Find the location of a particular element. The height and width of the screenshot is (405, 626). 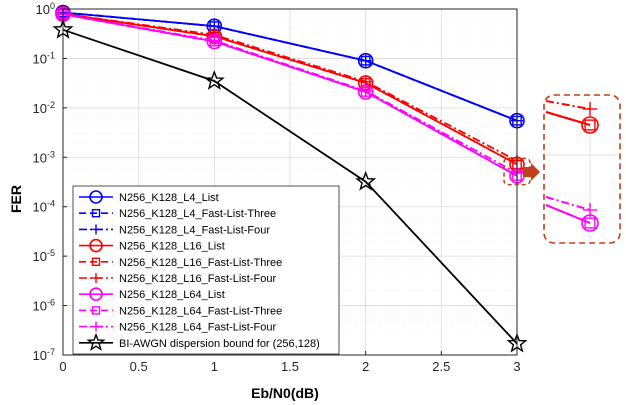

y-tick-label: 10⁻⁶ is located at coordinates (44, 306).